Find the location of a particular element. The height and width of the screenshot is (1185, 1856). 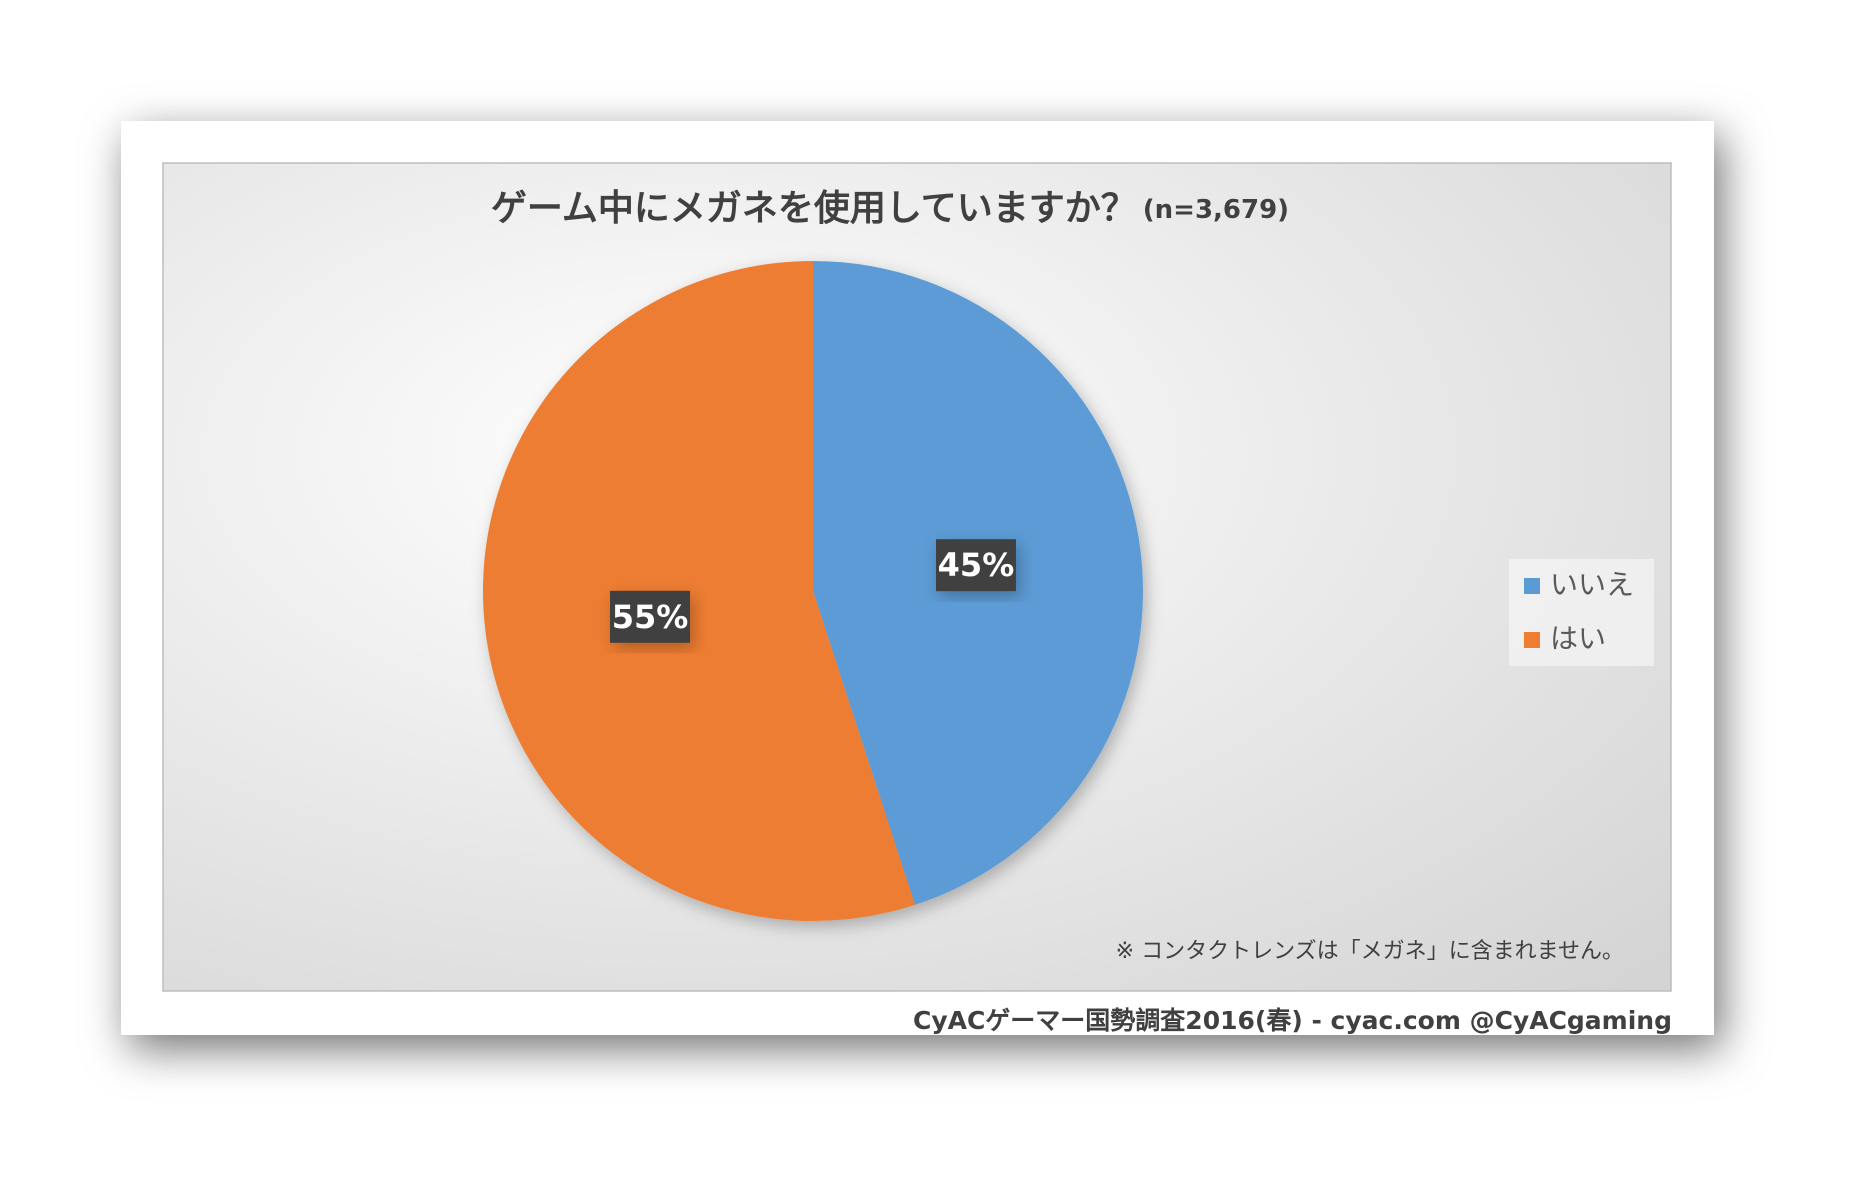

chart-title: ゲーム中にメガネを使用していますか？ (n=3,679) is located at coordinates (890, 208).